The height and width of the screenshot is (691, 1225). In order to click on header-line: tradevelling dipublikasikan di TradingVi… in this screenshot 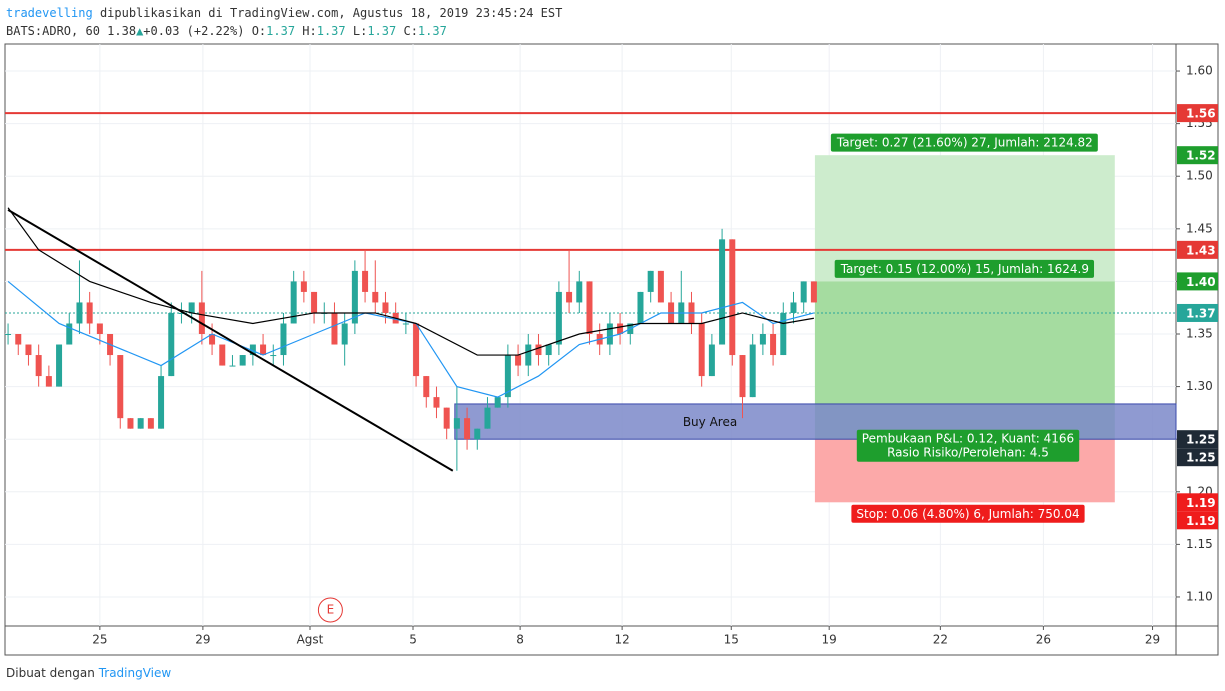, I will do `click(284, 13)`.